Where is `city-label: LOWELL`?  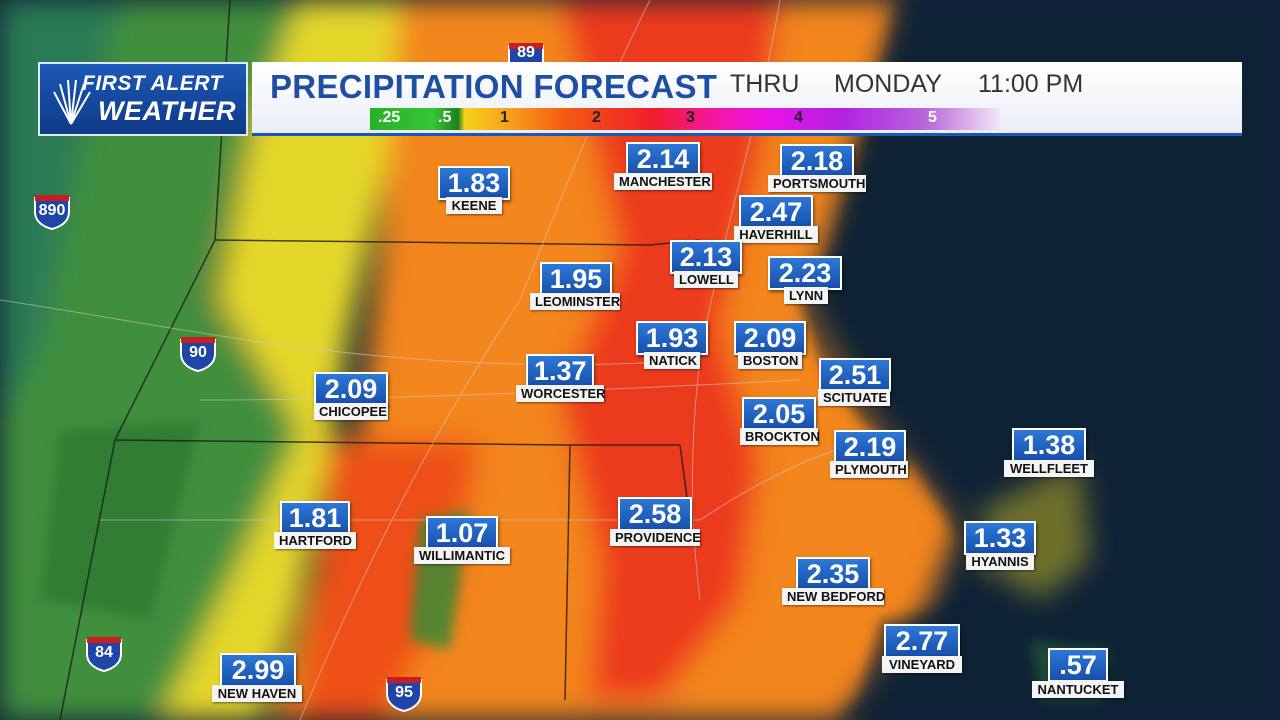 city-label: LOWELL is located at coordinates (706, 279).